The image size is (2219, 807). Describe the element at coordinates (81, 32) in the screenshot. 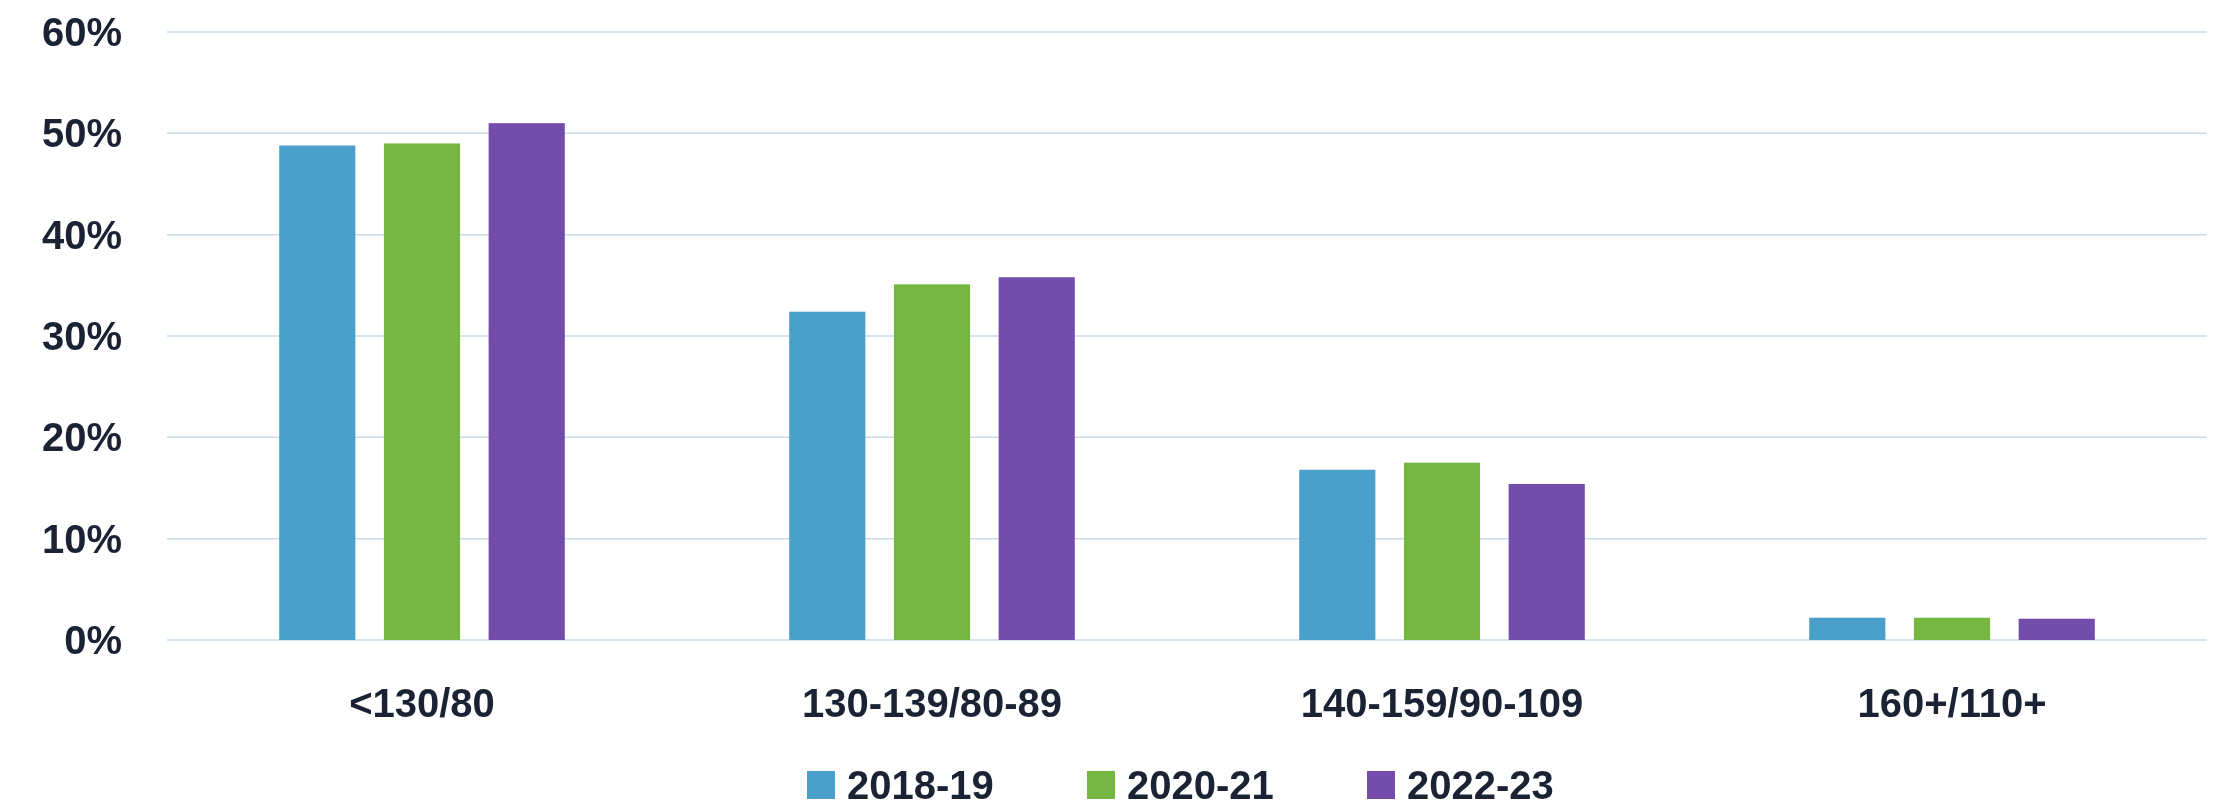

I see `y-tick-label: 60%` at that location.